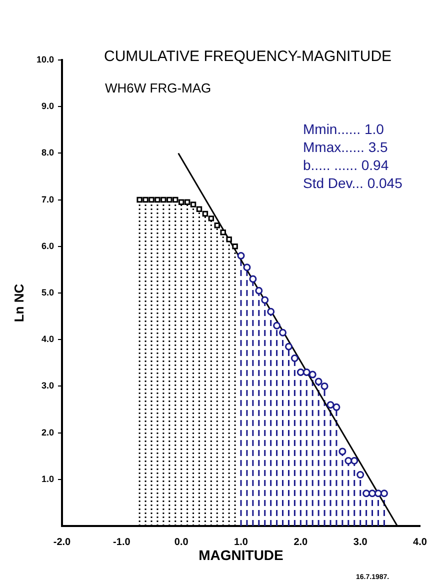 The width and height of the screenshot is (439, 585). I want to click on x-tick-label: 0.0, so click(181, 542).